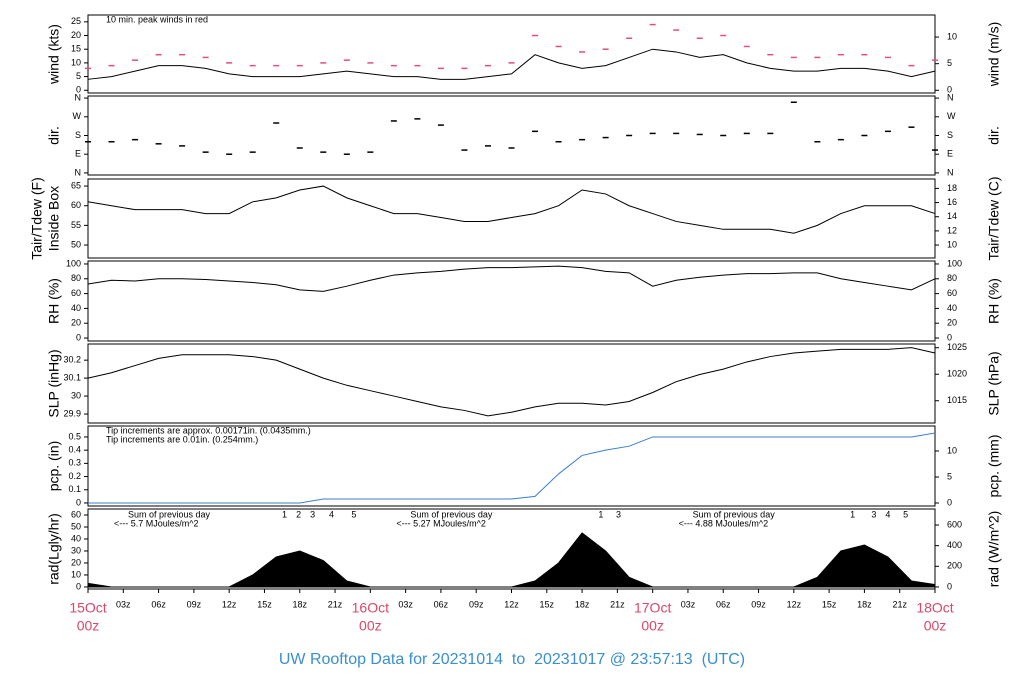 This screenshot has width=1024, height=700. Describe the element at coordinates (76, 574) in the screenshot. I see `y-tick-label: 10` at that location.